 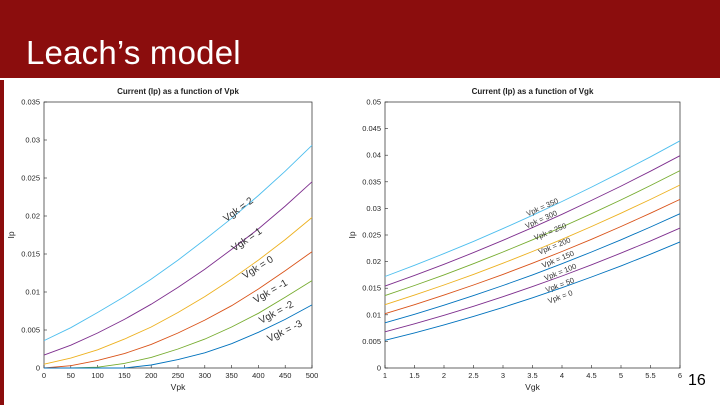 What do you see at coordinates (414, 375) in the screenshot?
I see `x-tick-label: 1.5` at bounding box center [414, 375].